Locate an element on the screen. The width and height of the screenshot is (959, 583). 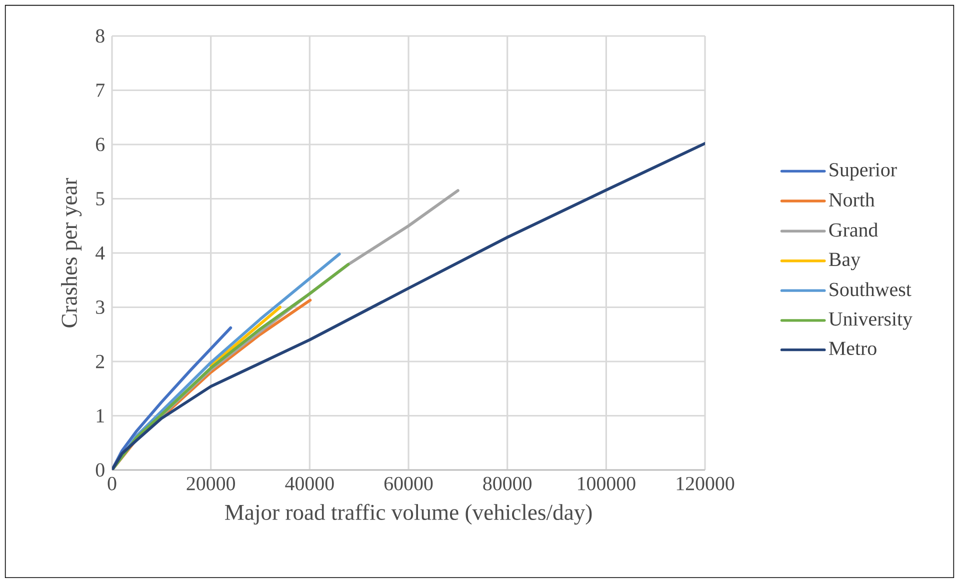
y-tick-label: 8 is located at coordinates (100, 36).